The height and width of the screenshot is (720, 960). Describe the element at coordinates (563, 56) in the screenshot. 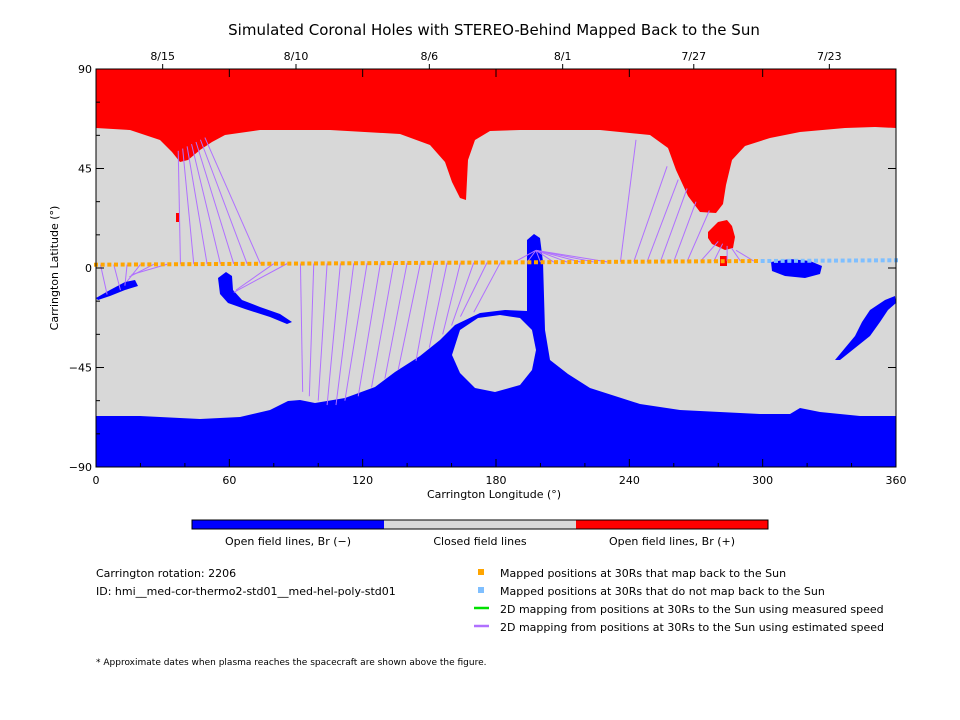

I see `date-label: 8/1` at that location.